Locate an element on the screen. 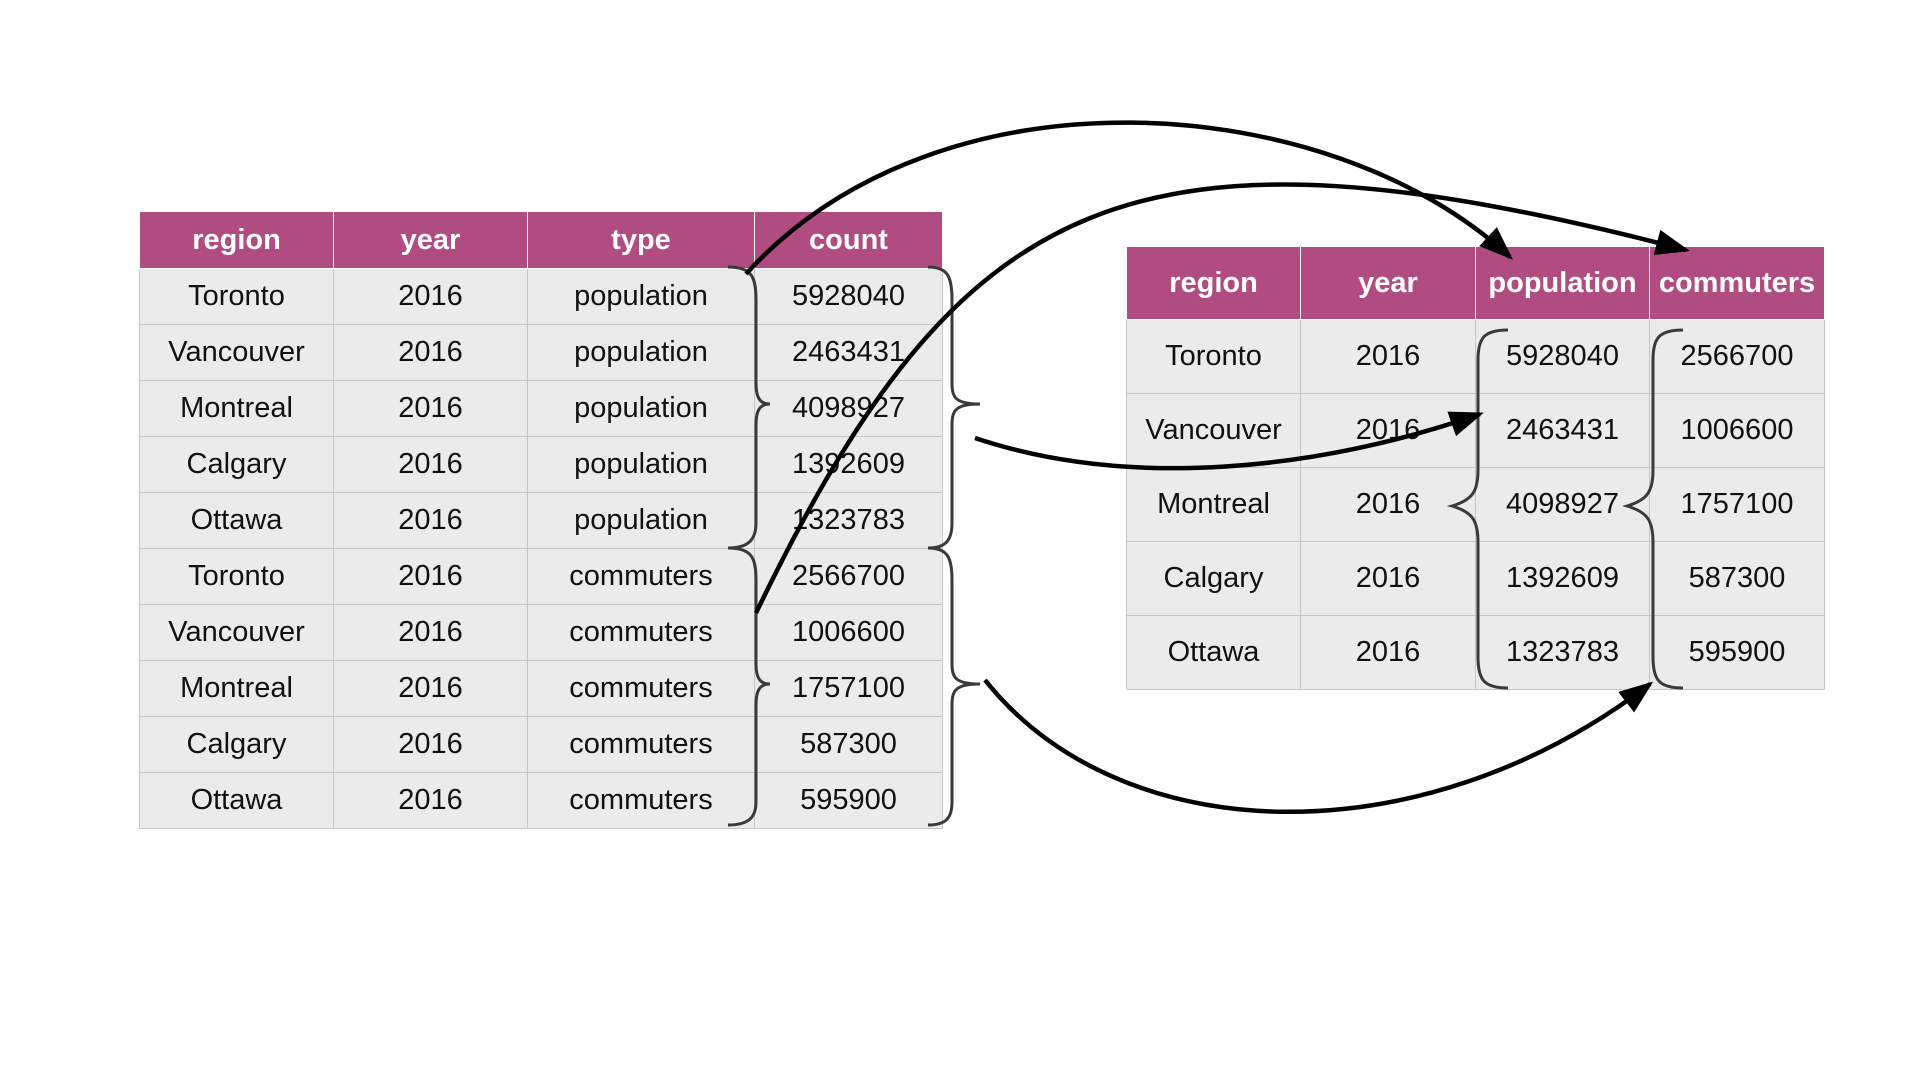 This screenshot has height=1080, width=1920. table-row: Toronto 2016 population 5928040 is located at coordinates (541, 296).